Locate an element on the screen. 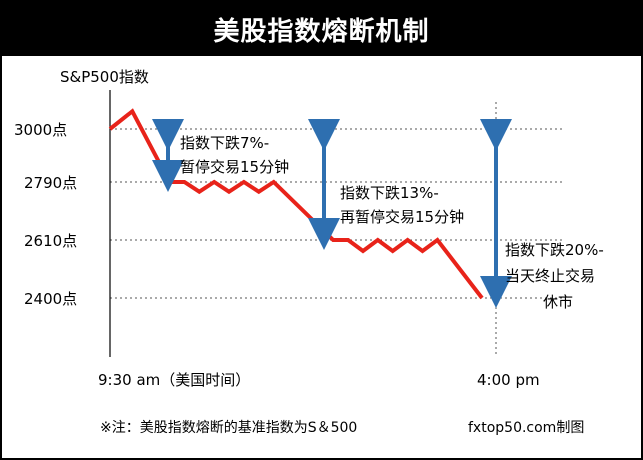 Image resolution: width=643 pixels, height=460 pixels. y-tick-2790: 2790点 is located at coordinates (50, 183).